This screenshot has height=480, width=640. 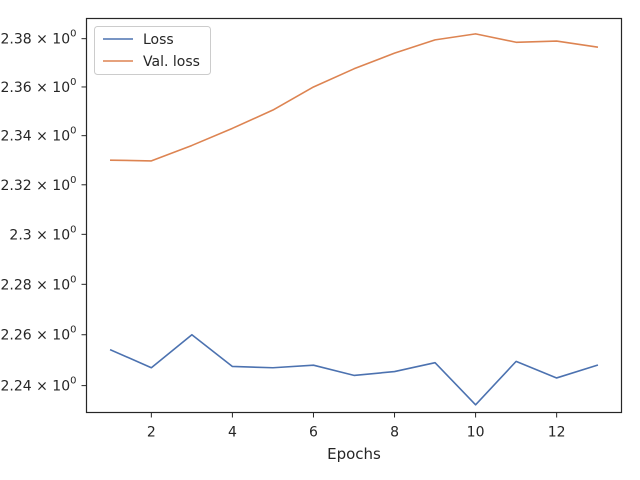 I want to click on x-tick-label: 10, so click(x=476, y=433).